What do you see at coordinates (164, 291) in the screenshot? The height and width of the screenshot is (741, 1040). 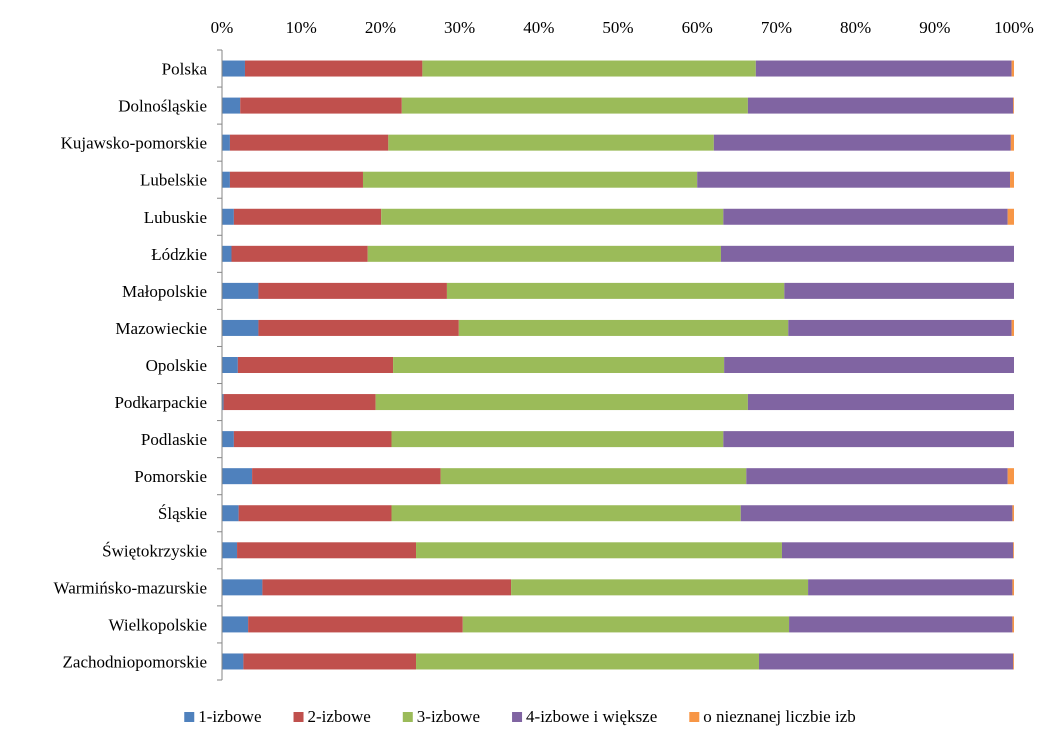 I see `category-label: Małopolskie` at bounding box center [164, 291].